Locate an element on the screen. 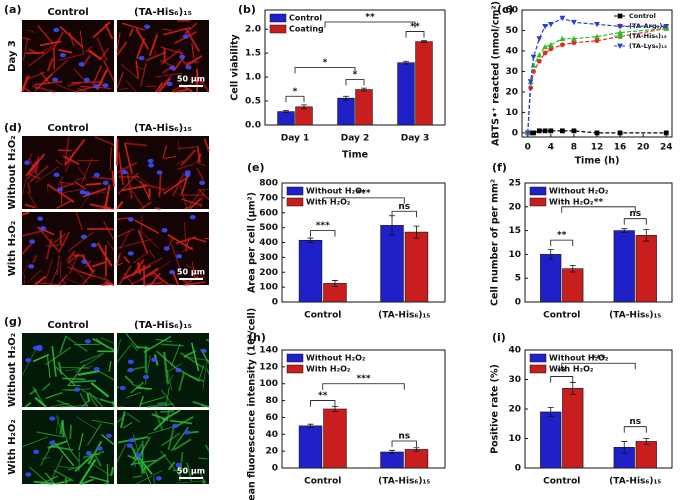  legend-label: (TA-Lys₆)₁₅ is located at coordinates (648, 46).